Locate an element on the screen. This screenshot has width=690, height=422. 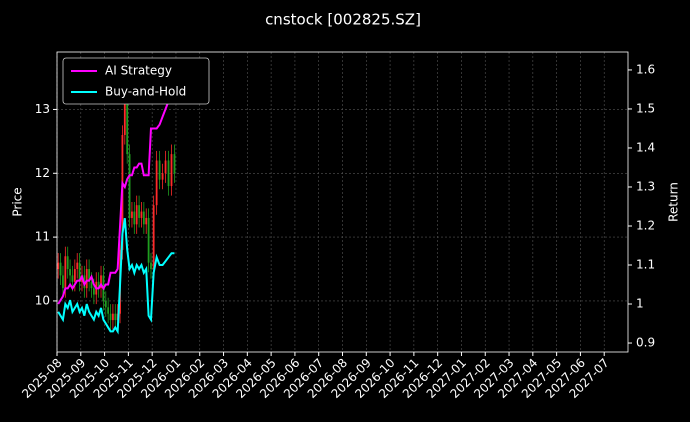
y2-tick-label: 1.6 is located at coordinates (645, 69).